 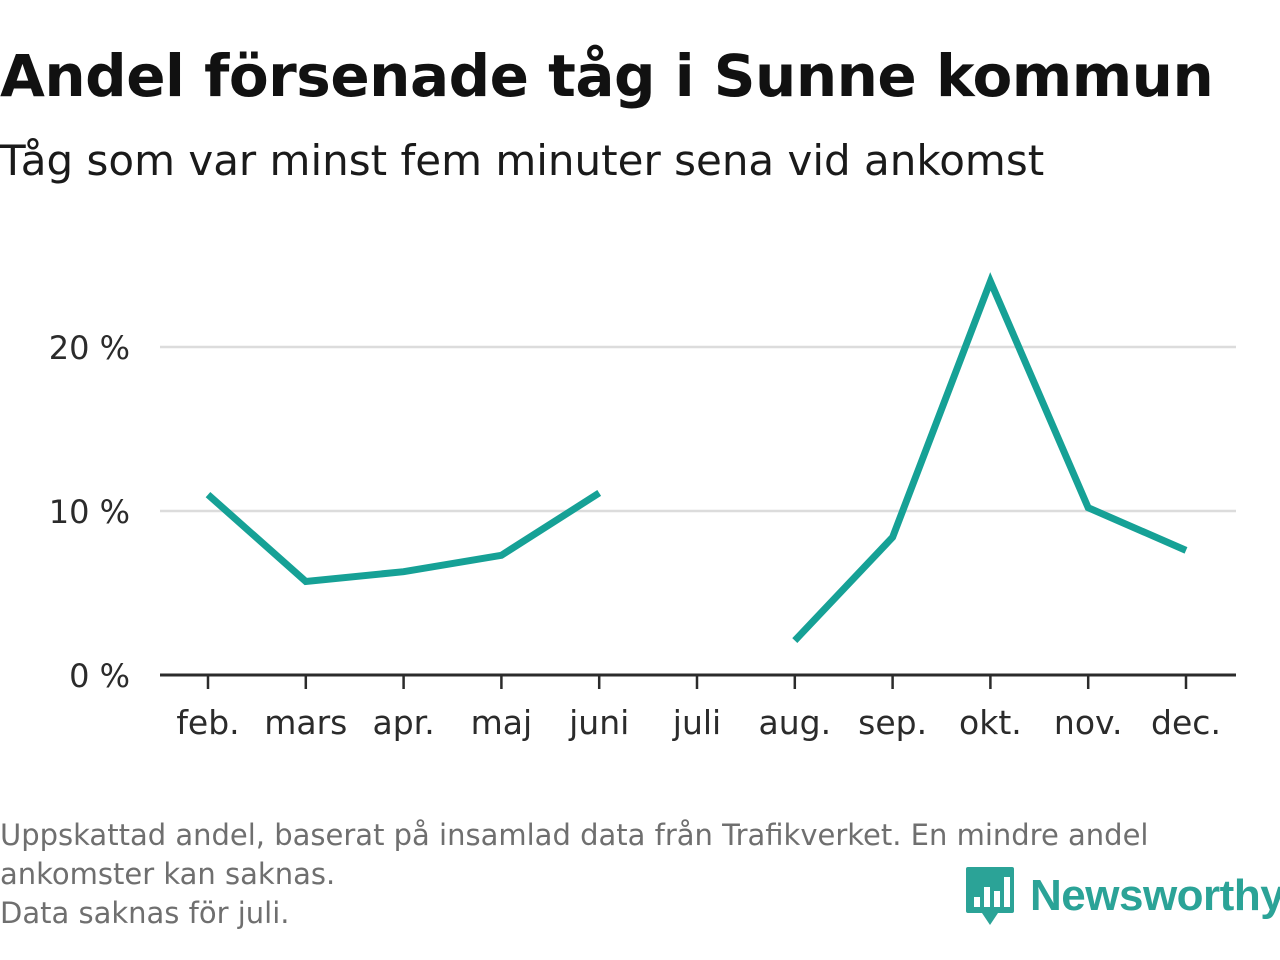 I want to click on y-tick-label: 0 %, so click(x=99, y=676).